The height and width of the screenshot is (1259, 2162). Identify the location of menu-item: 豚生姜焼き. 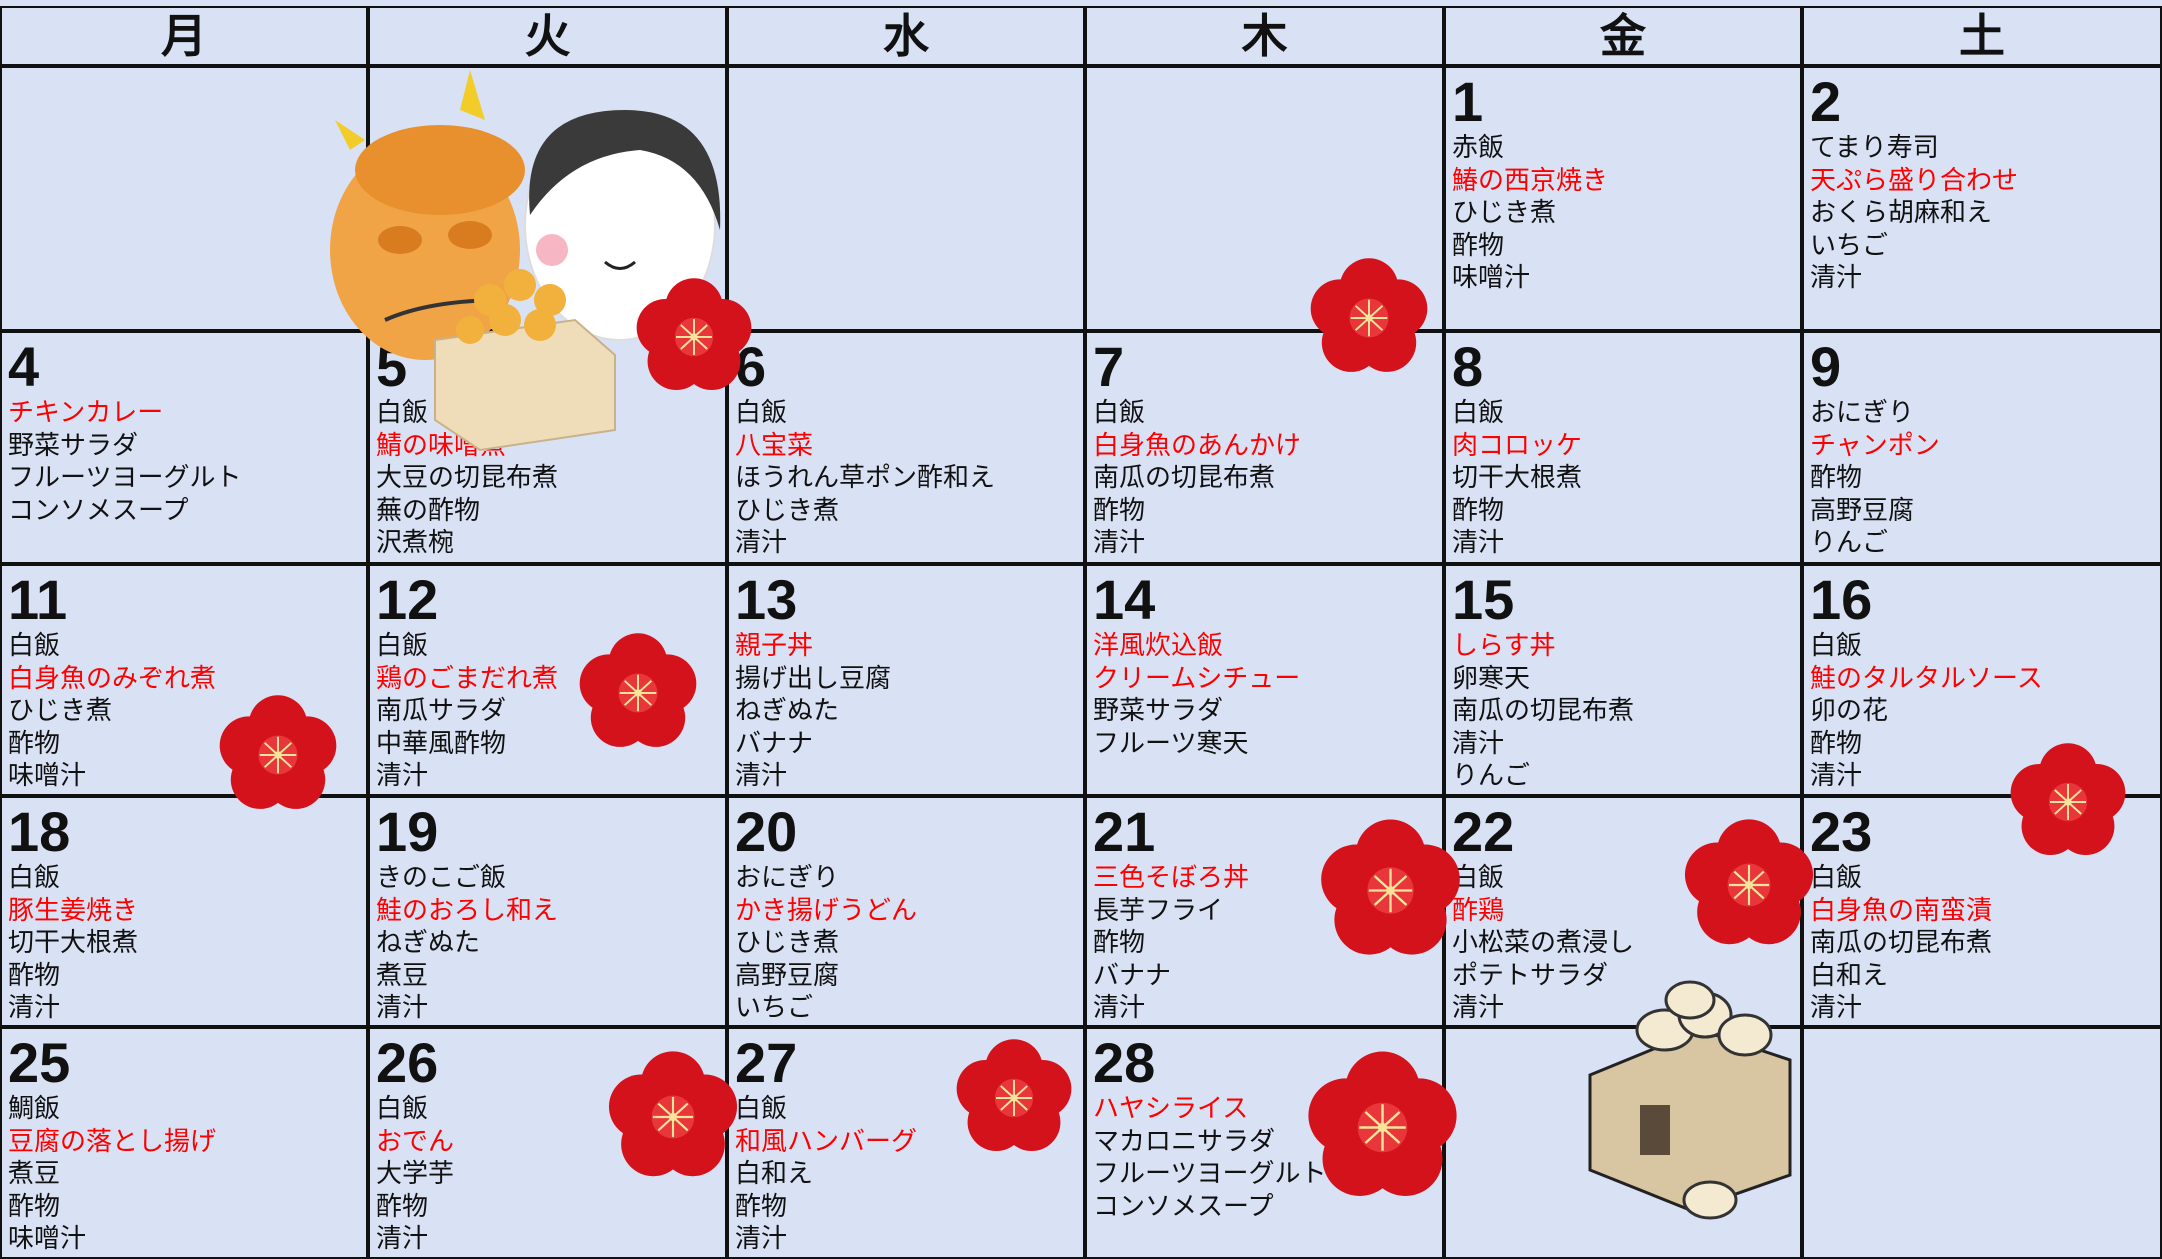
(73, 910).